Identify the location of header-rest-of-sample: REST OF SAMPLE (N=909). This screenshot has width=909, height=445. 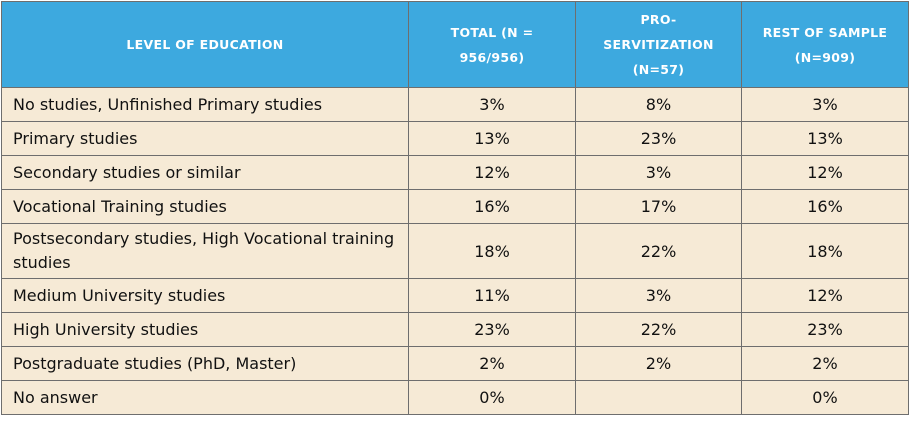
(825, 44).